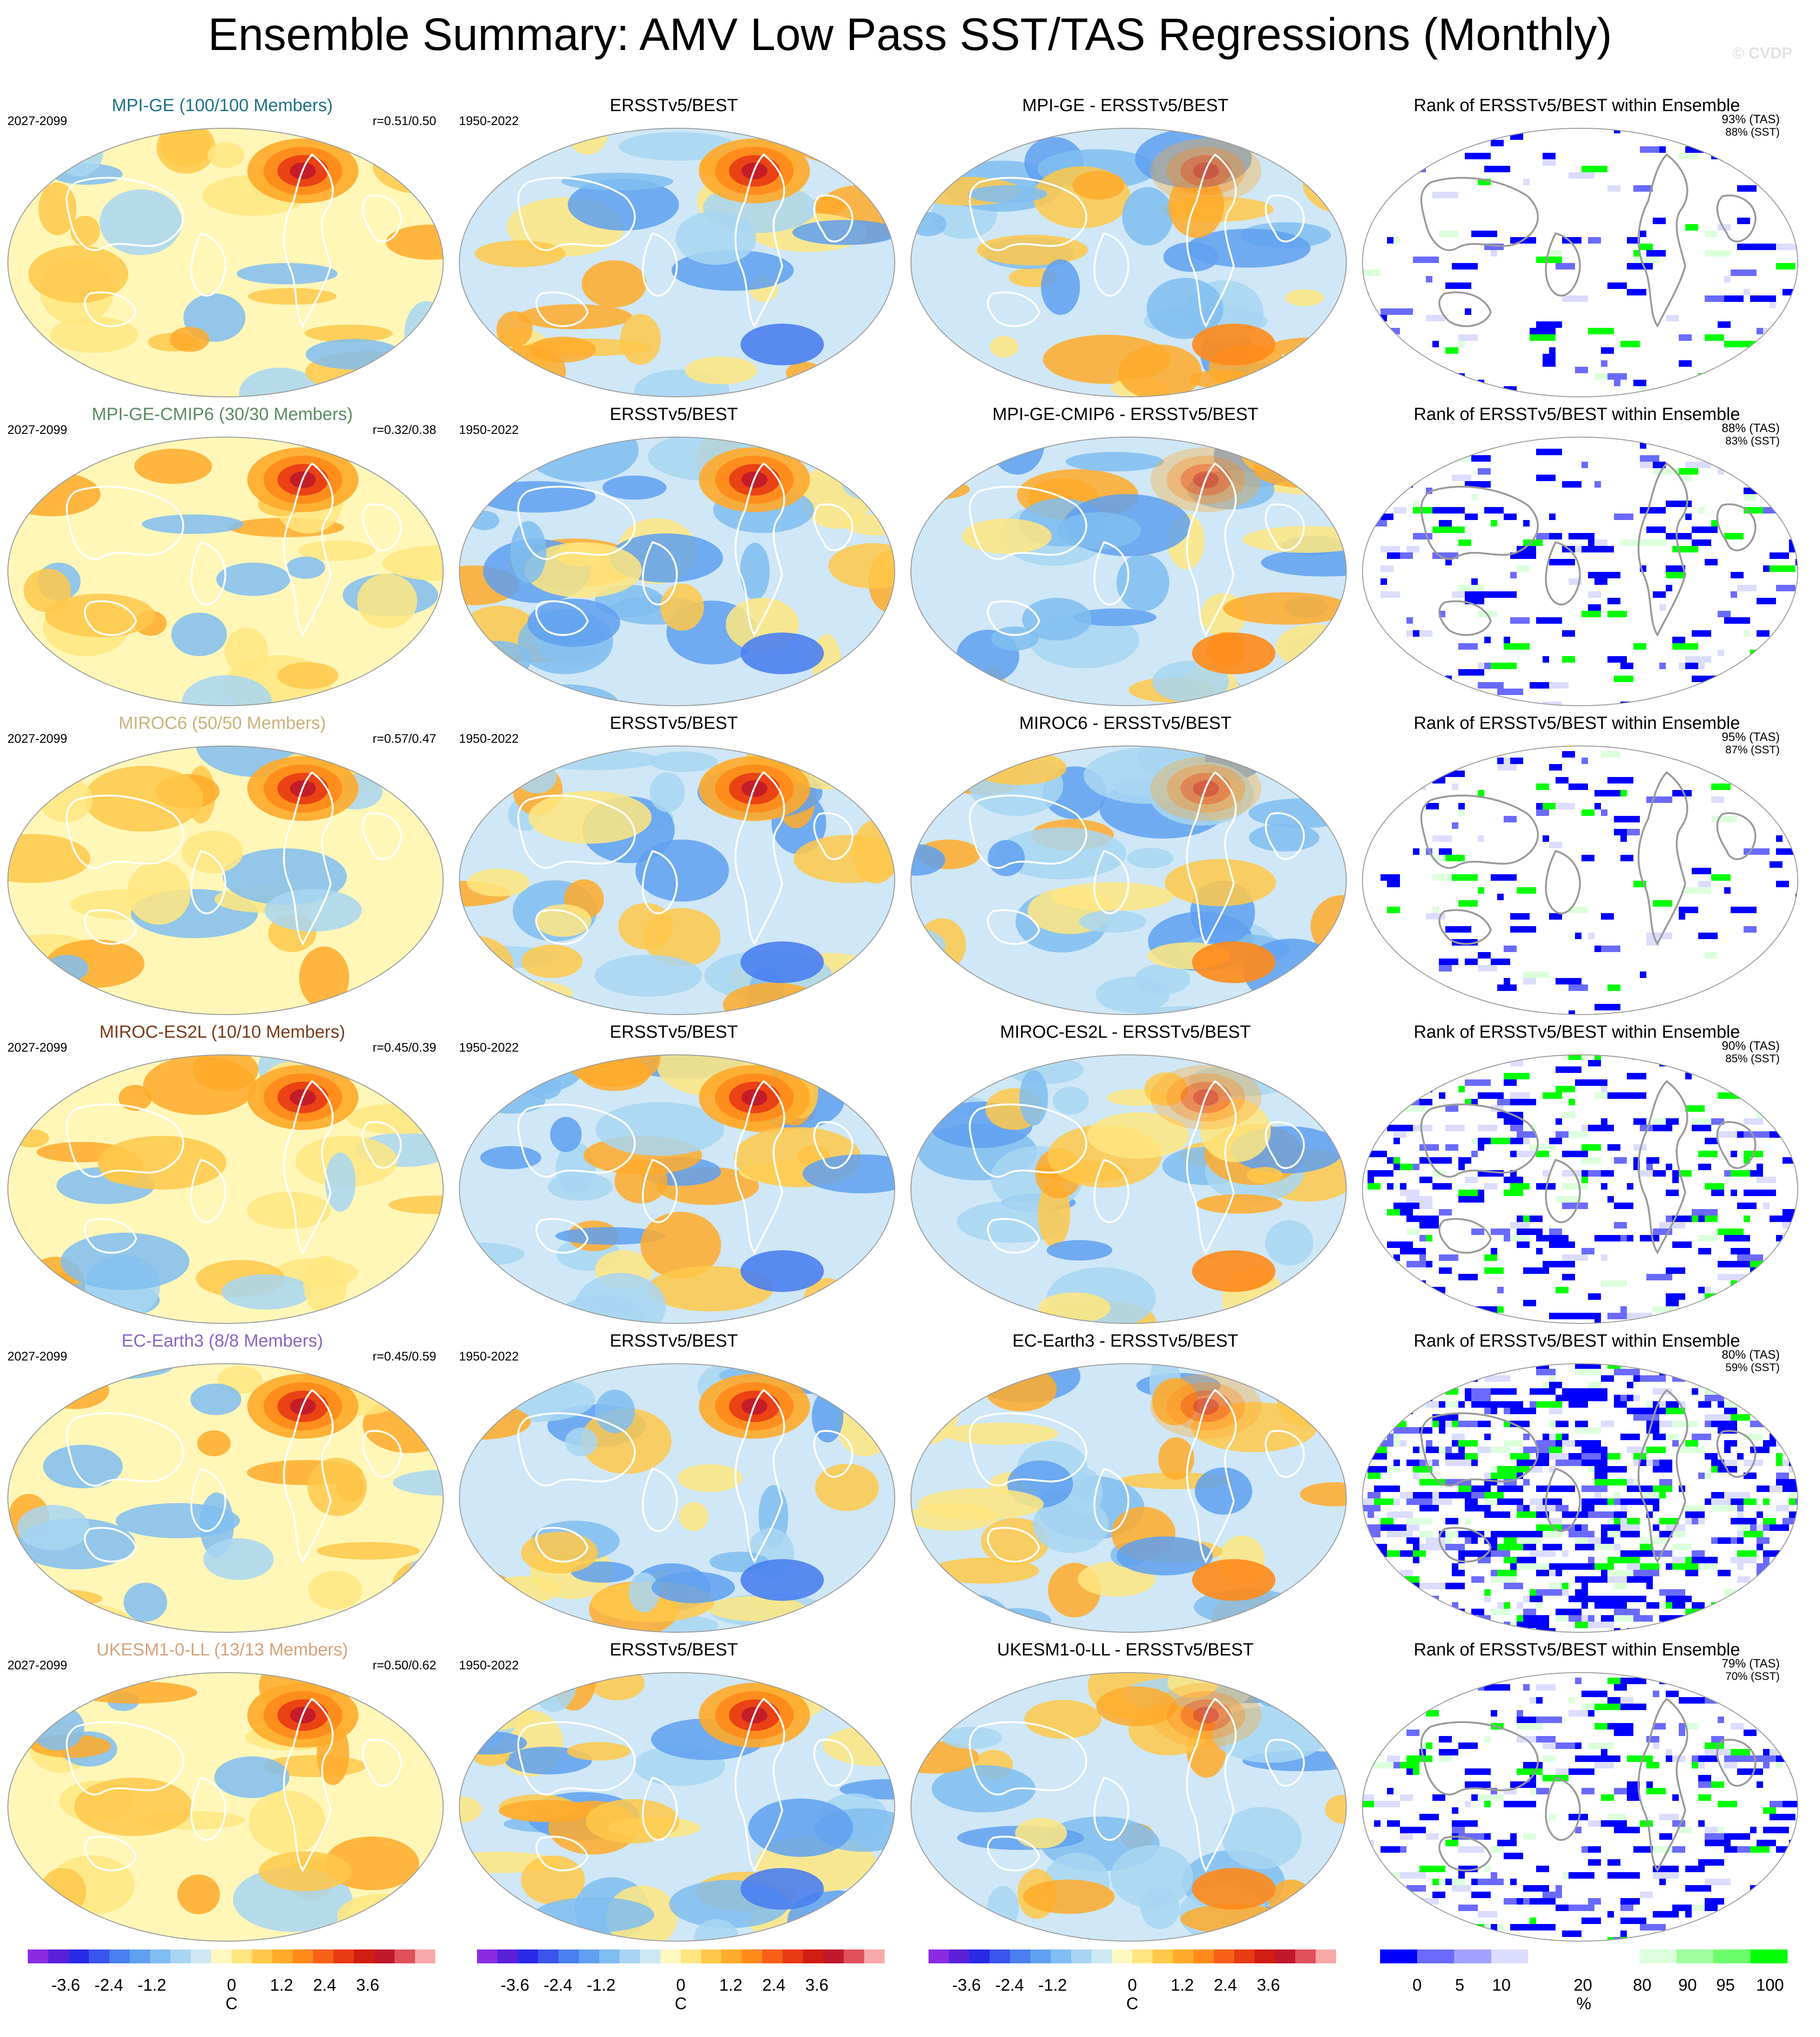 The height and width of the screenshot is (2037, 1820). What do you see at coordinates (222, 1341) in the screenshot?
I see `panel-title: EC-Earth3 (8/8 Members)` at bounding box center [222, 1341].